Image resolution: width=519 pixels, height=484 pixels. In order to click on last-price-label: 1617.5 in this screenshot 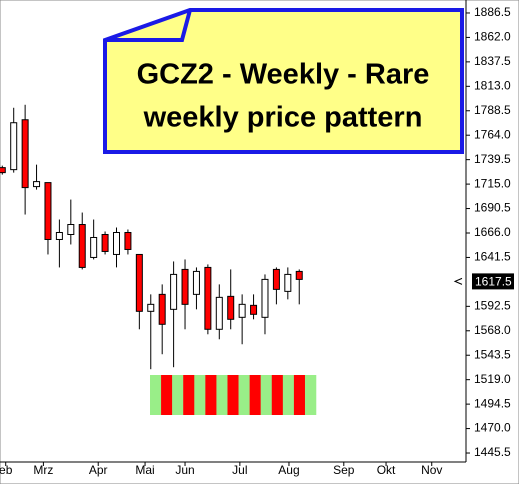, I will do `click(493, 282)`.